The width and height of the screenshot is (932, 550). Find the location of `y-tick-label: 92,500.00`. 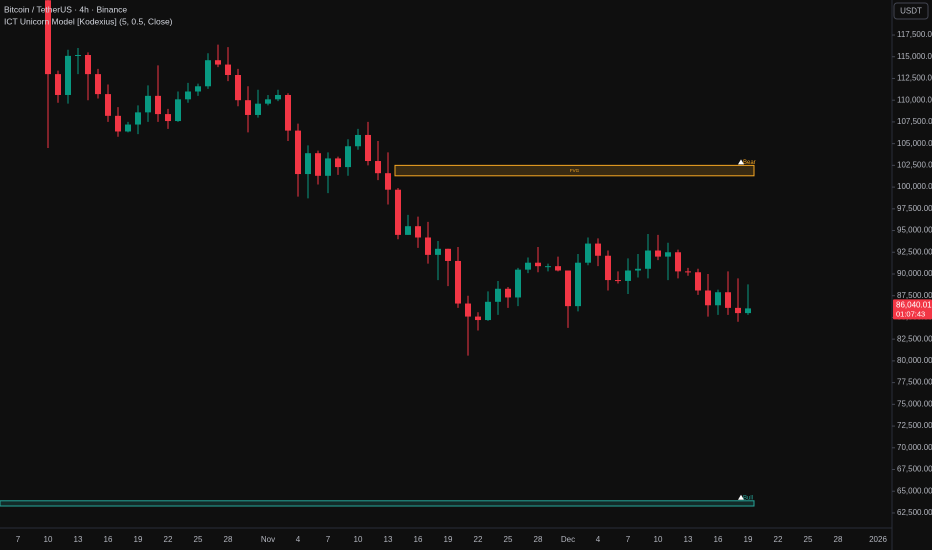

y-tick-label: 92,500.00 is located at coordinates (914, 251).